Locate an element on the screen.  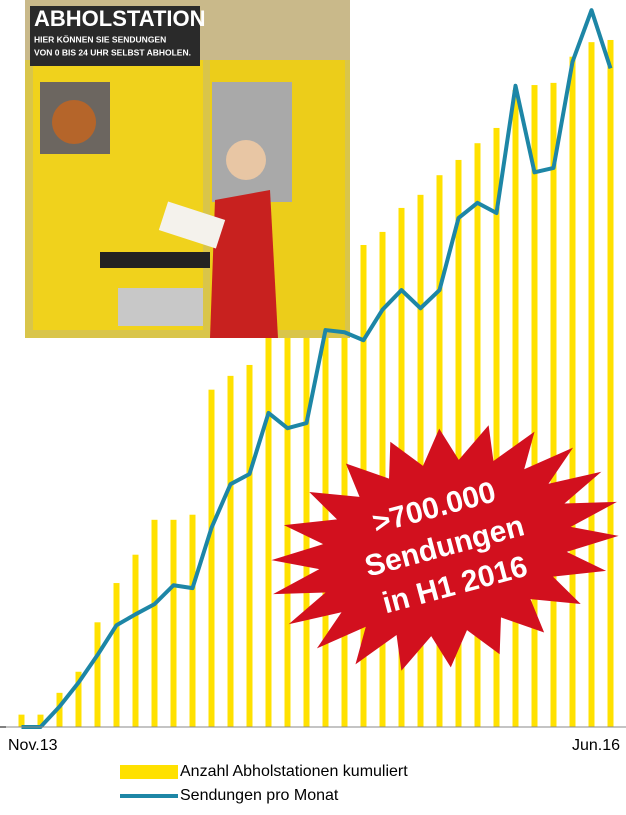
person-head is located at coordinates (246, 160).